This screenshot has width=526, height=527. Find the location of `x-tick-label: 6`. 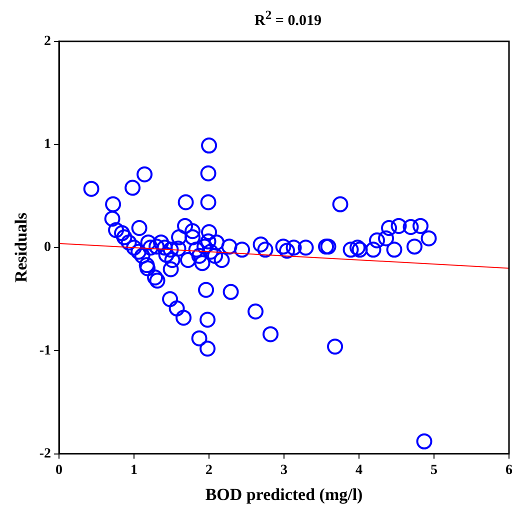

x-tick-label: 6 is located at coordinates (509, 470).